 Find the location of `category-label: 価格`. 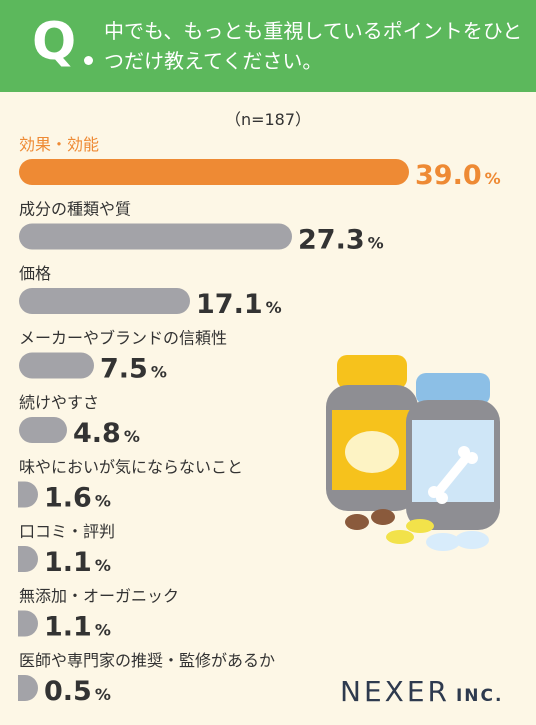

category-label: 価格 is located at coordinates (35, 273).